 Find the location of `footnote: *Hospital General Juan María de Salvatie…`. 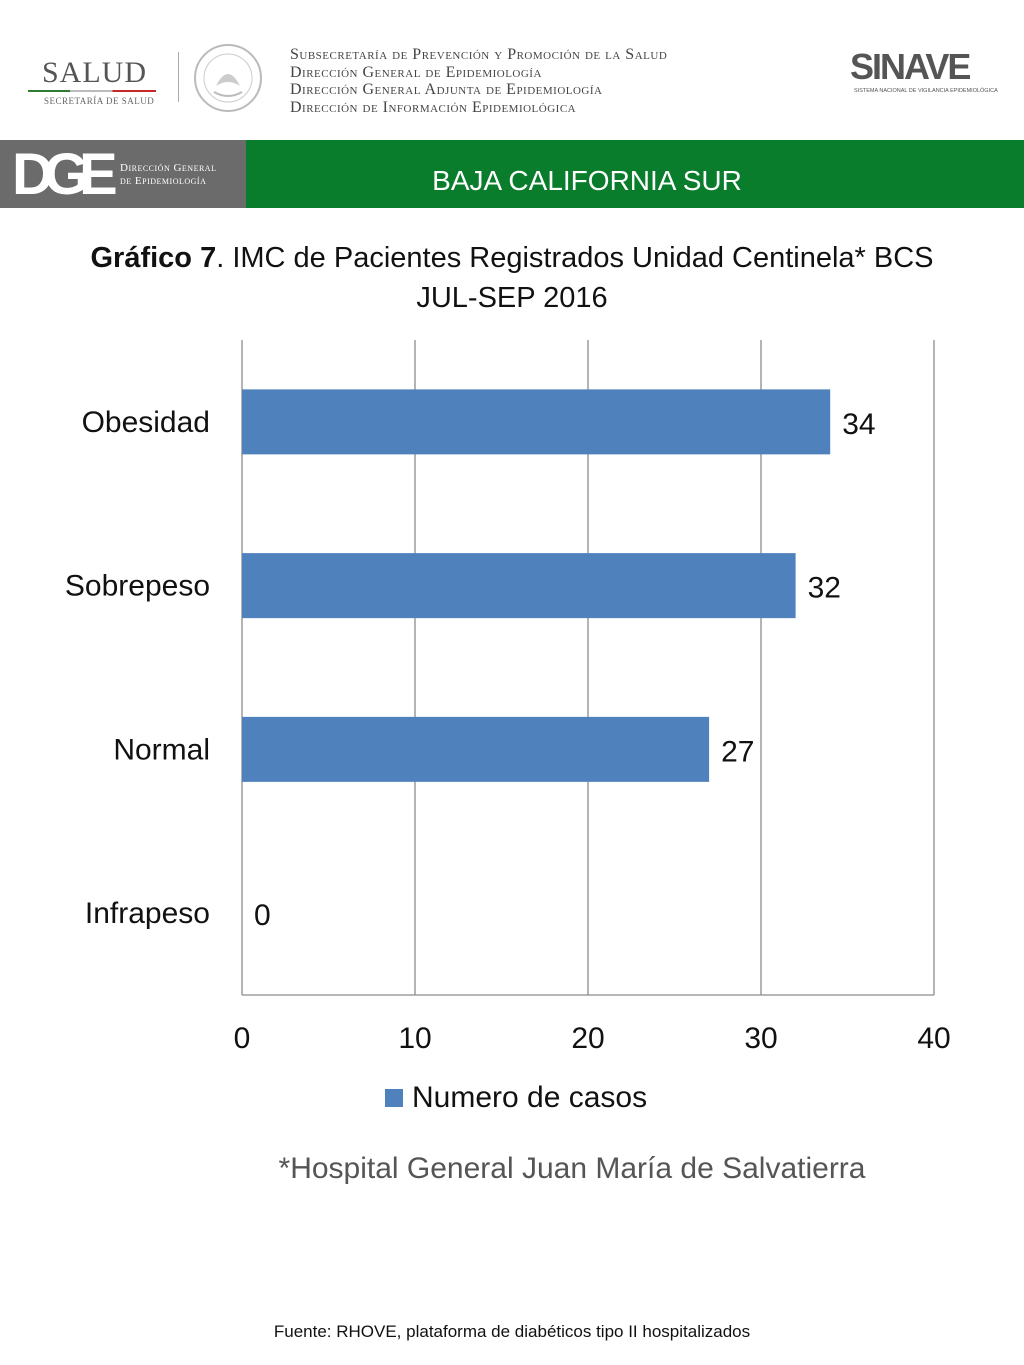

footnote: *Hospital General Juan María de Salvatie… is located at coordinates (572, 1168).